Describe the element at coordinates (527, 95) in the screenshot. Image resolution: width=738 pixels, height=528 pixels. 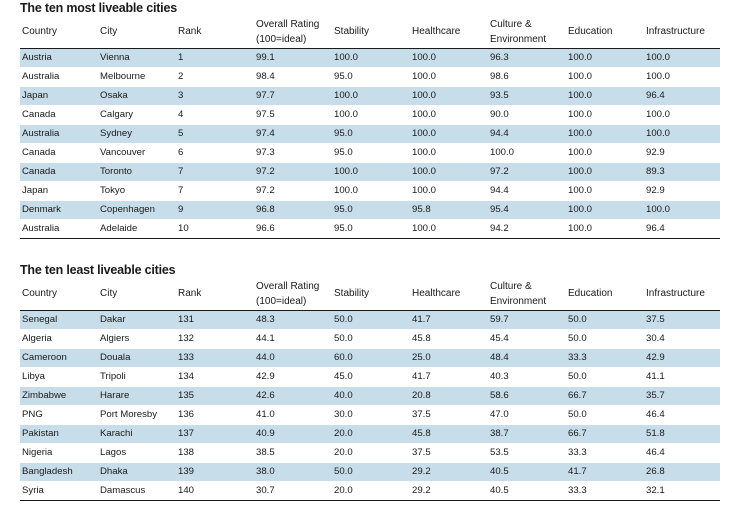
I see `cell-culture: 93.5` at that location.